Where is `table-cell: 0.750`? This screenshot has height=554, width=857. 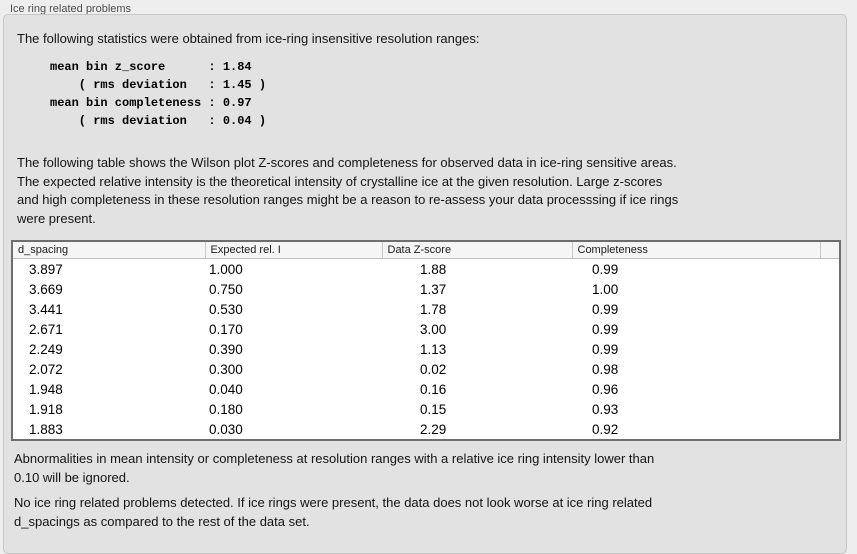 table-cell: 0.750 is located at coordinates (226, 289).